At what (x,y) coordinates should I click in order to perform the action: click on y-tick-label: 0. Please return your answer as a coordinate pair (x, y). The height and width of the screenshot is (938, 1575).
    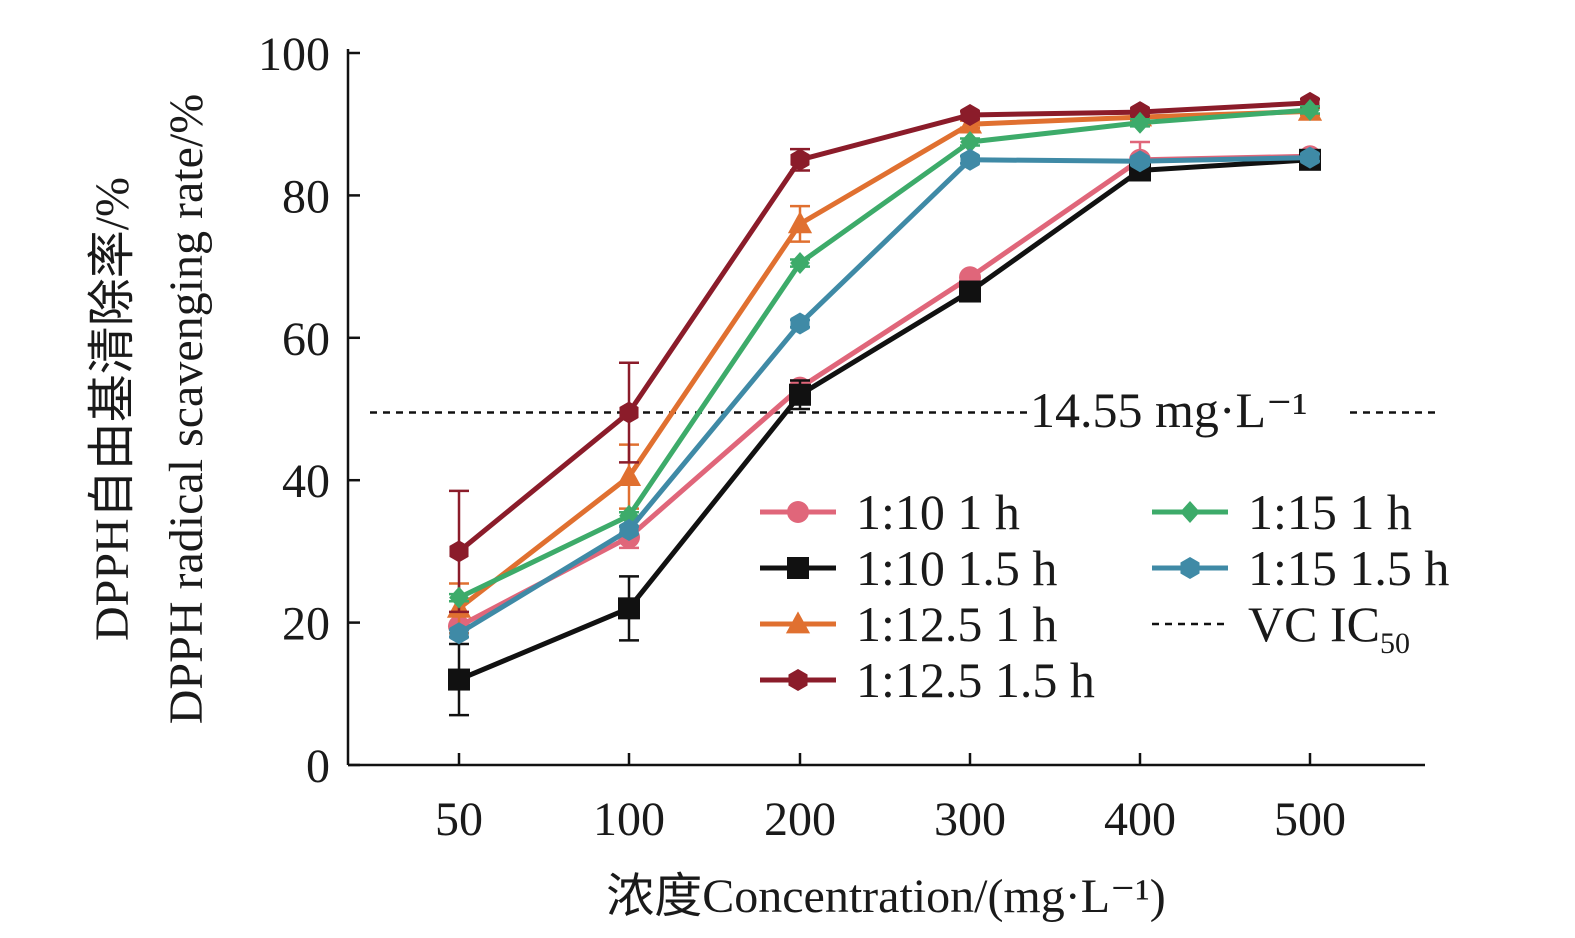
    Looking at the image, I should click on (318, 766).